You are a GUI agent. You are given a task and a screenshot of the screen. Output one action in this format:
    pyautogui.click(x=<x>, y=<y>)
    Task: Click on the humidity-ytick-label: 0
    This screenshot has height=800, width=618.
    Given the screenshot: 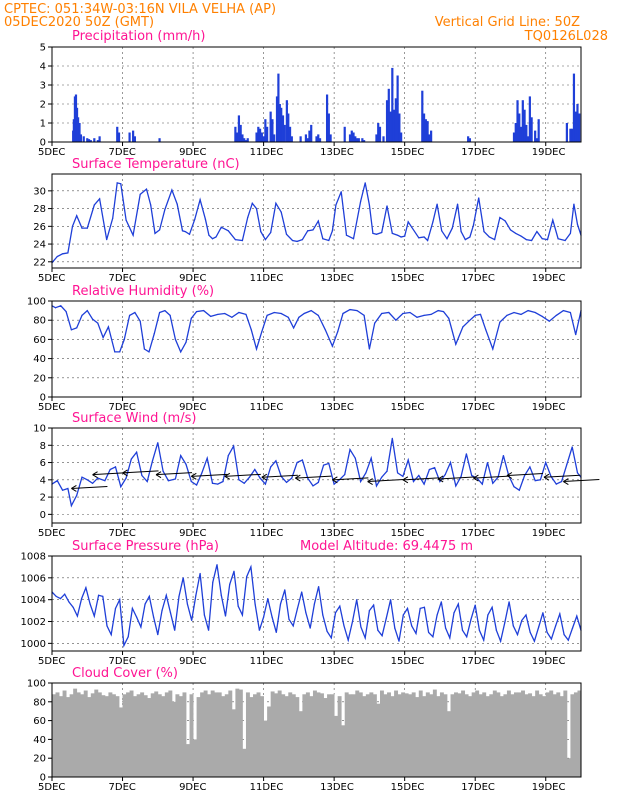 What is the action you would take?
    pyautogui.click(x=43, y=398)
    